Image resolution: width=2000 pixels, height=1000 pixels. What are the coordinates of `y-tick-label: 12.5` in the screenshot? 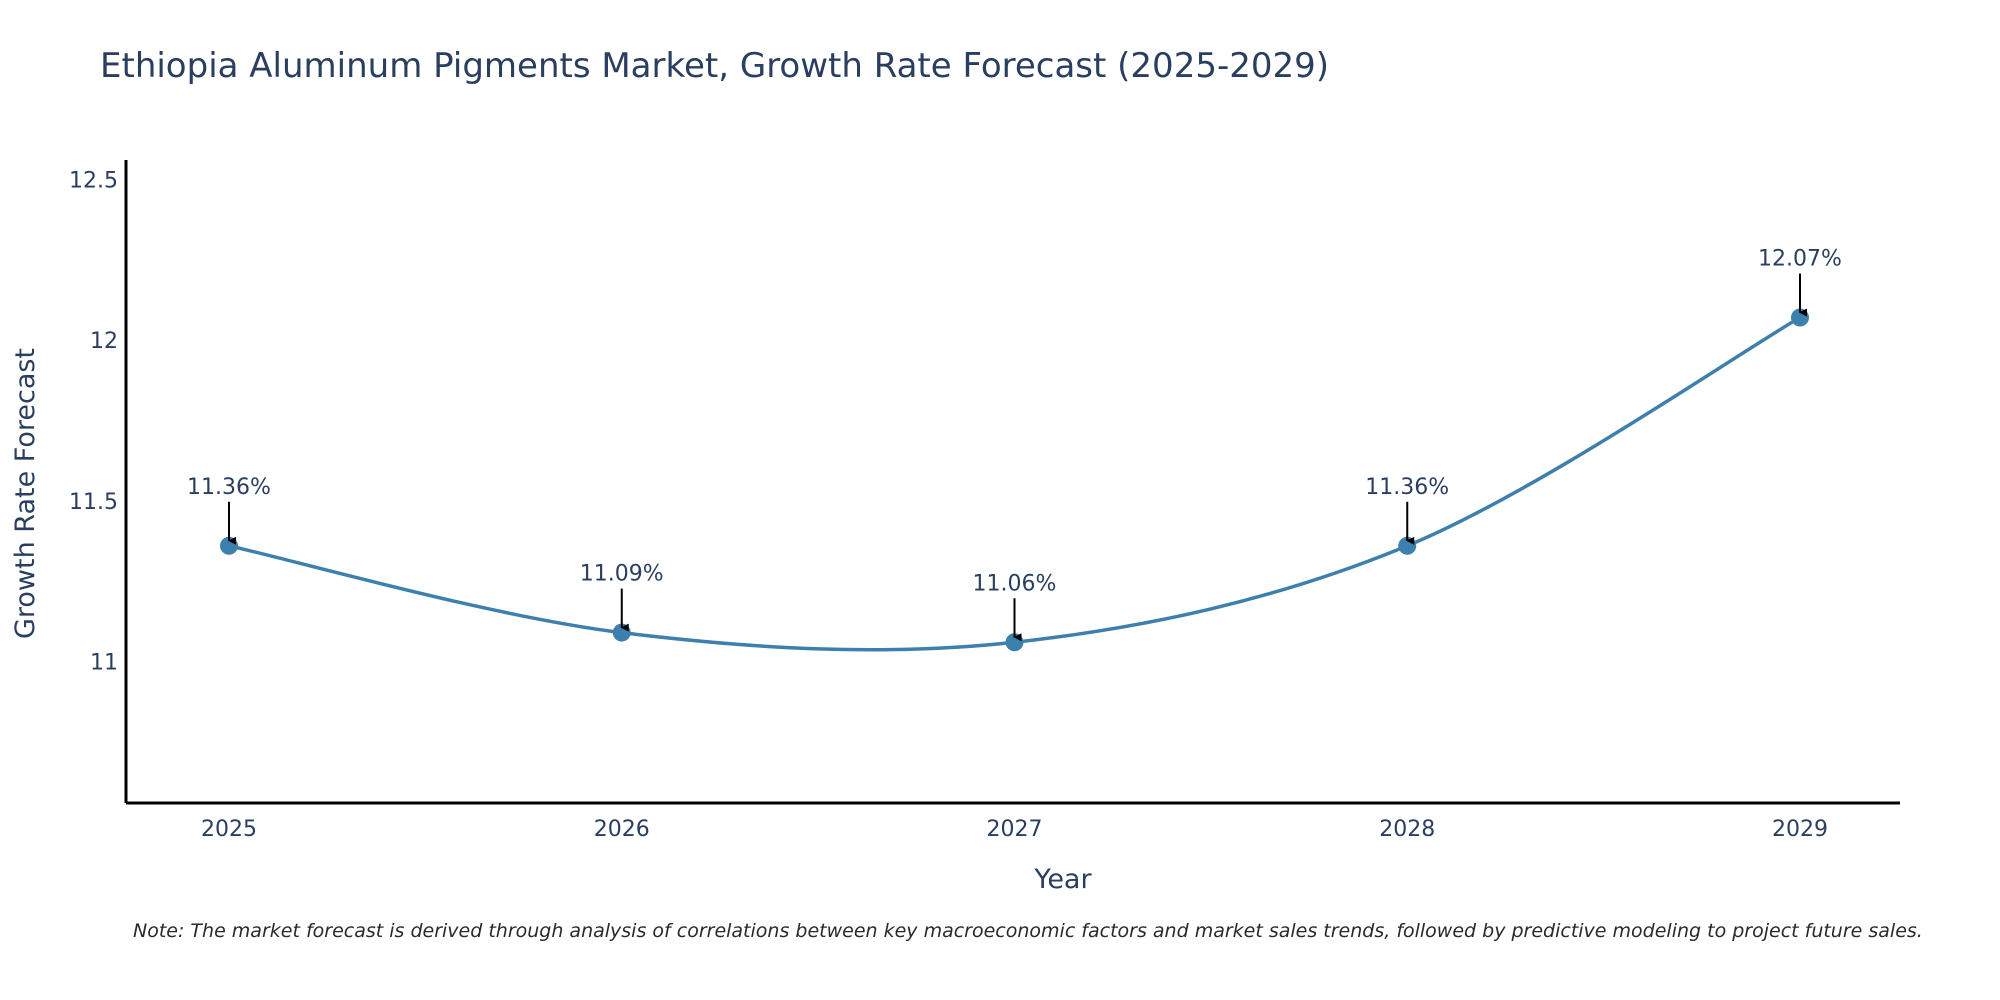 It's located at (93, 180).